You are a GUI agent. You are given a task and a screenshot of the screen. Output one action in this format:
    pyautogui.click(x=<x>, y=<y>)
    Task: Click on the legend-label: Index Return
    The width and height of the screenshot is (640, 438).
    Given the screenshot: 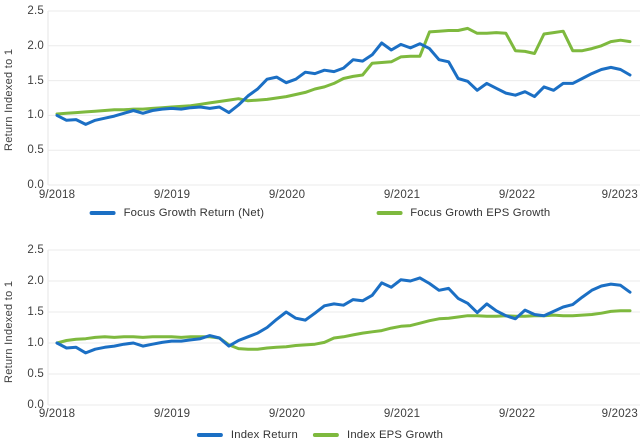 What is the action you would take?
    pyautogui.click(x=264, y=433)
    